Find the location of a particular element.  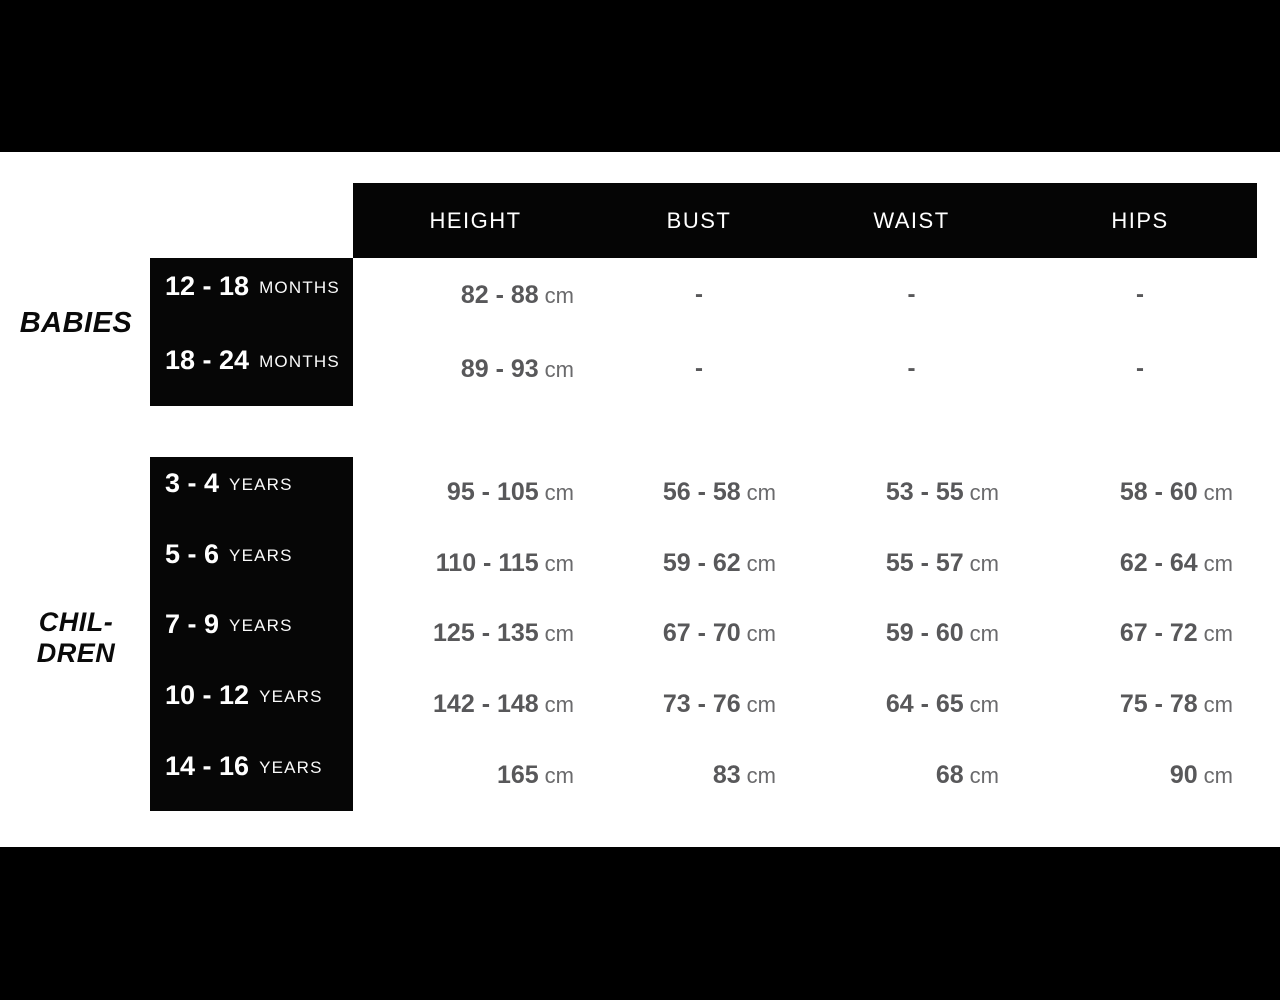

measurement-value: 56 - 58 is located at coordinates (701, 491).